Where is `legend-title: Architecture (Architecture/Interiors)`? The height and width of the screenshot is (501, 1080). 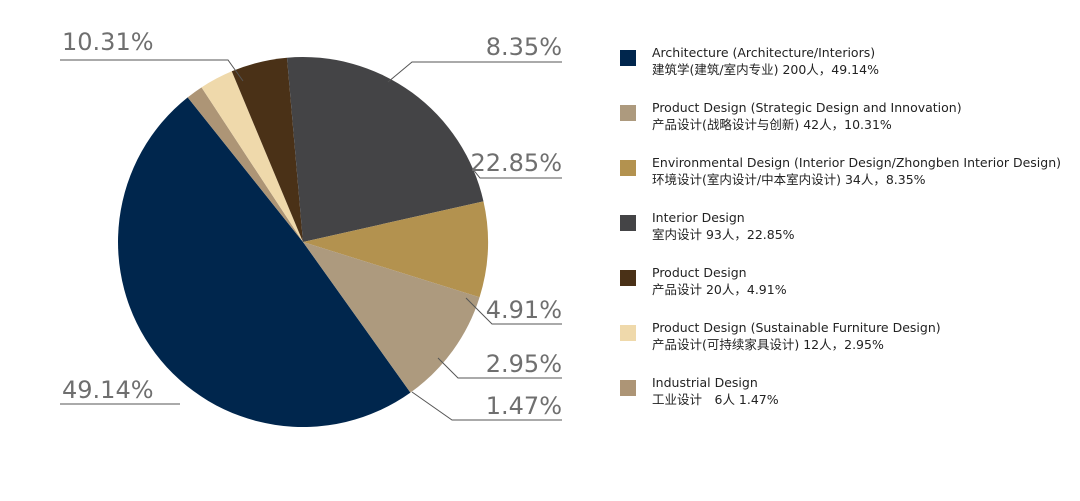 legend-title: Architecture (Architecture/Interiors) is located at coordinates (764, 52).